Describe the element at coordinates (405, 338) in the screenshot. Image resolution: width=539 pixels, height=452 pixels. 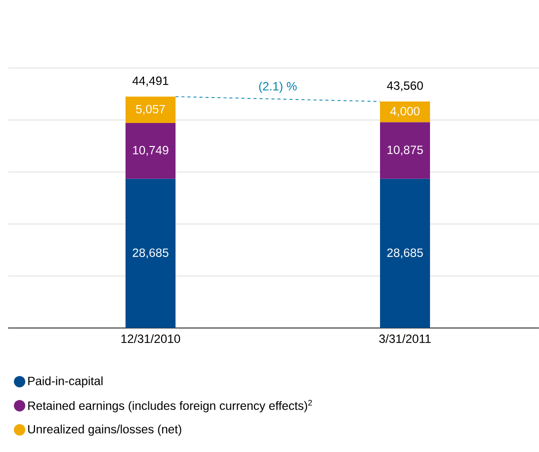
I see `x-tick-label: 3/31/2011` at that location.